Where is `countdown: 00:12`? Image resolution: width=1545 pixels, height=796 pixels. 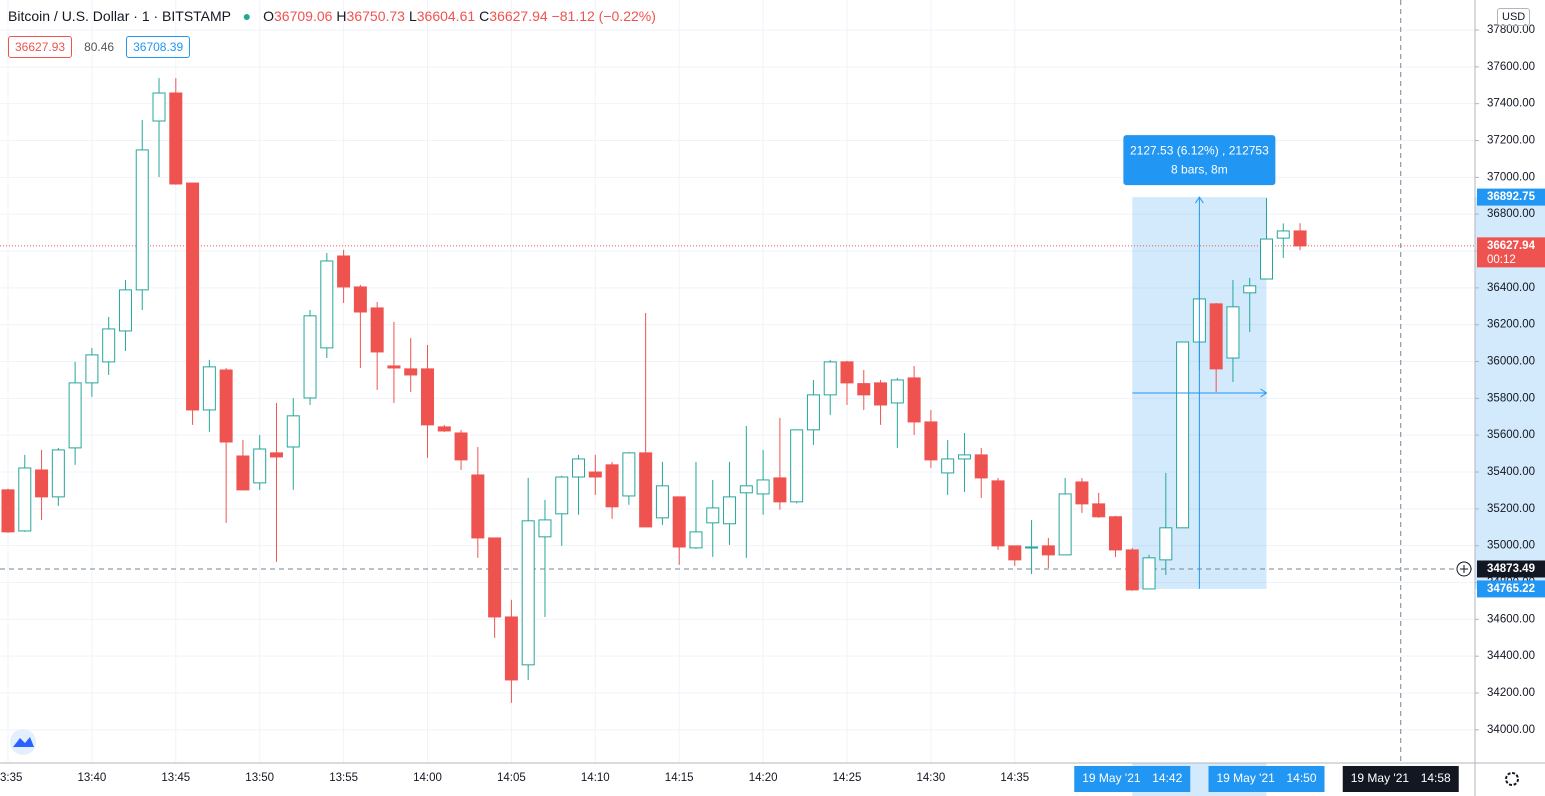
countdown: 00:12 is located at coordinates (1501, 260).